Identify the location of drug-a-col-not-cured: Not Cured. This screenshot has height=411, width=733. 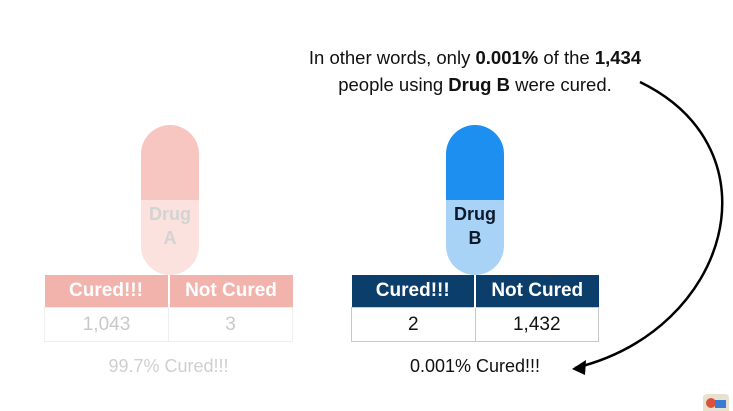
(230, 291).